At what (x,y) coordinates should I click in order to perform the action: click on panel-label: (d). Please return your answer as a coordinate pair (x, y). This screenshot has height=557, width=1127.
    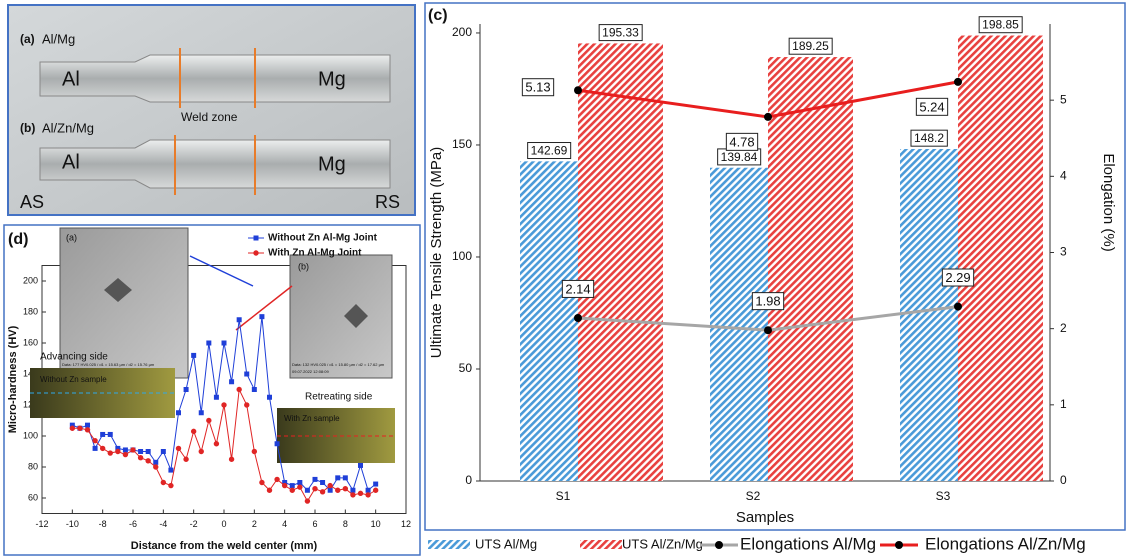
    Looking at the image, I should click on (18, 239).